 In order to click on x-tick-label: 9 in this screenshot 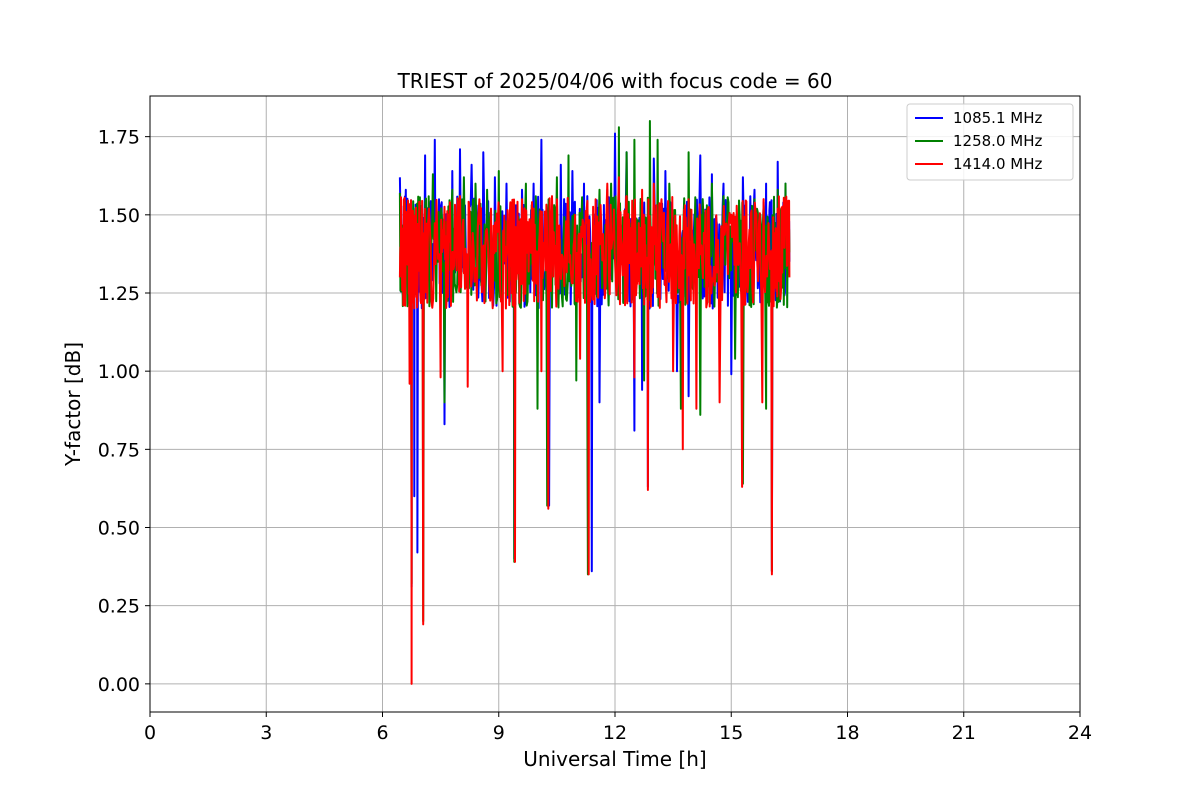, I will do `click(499, 733)`.